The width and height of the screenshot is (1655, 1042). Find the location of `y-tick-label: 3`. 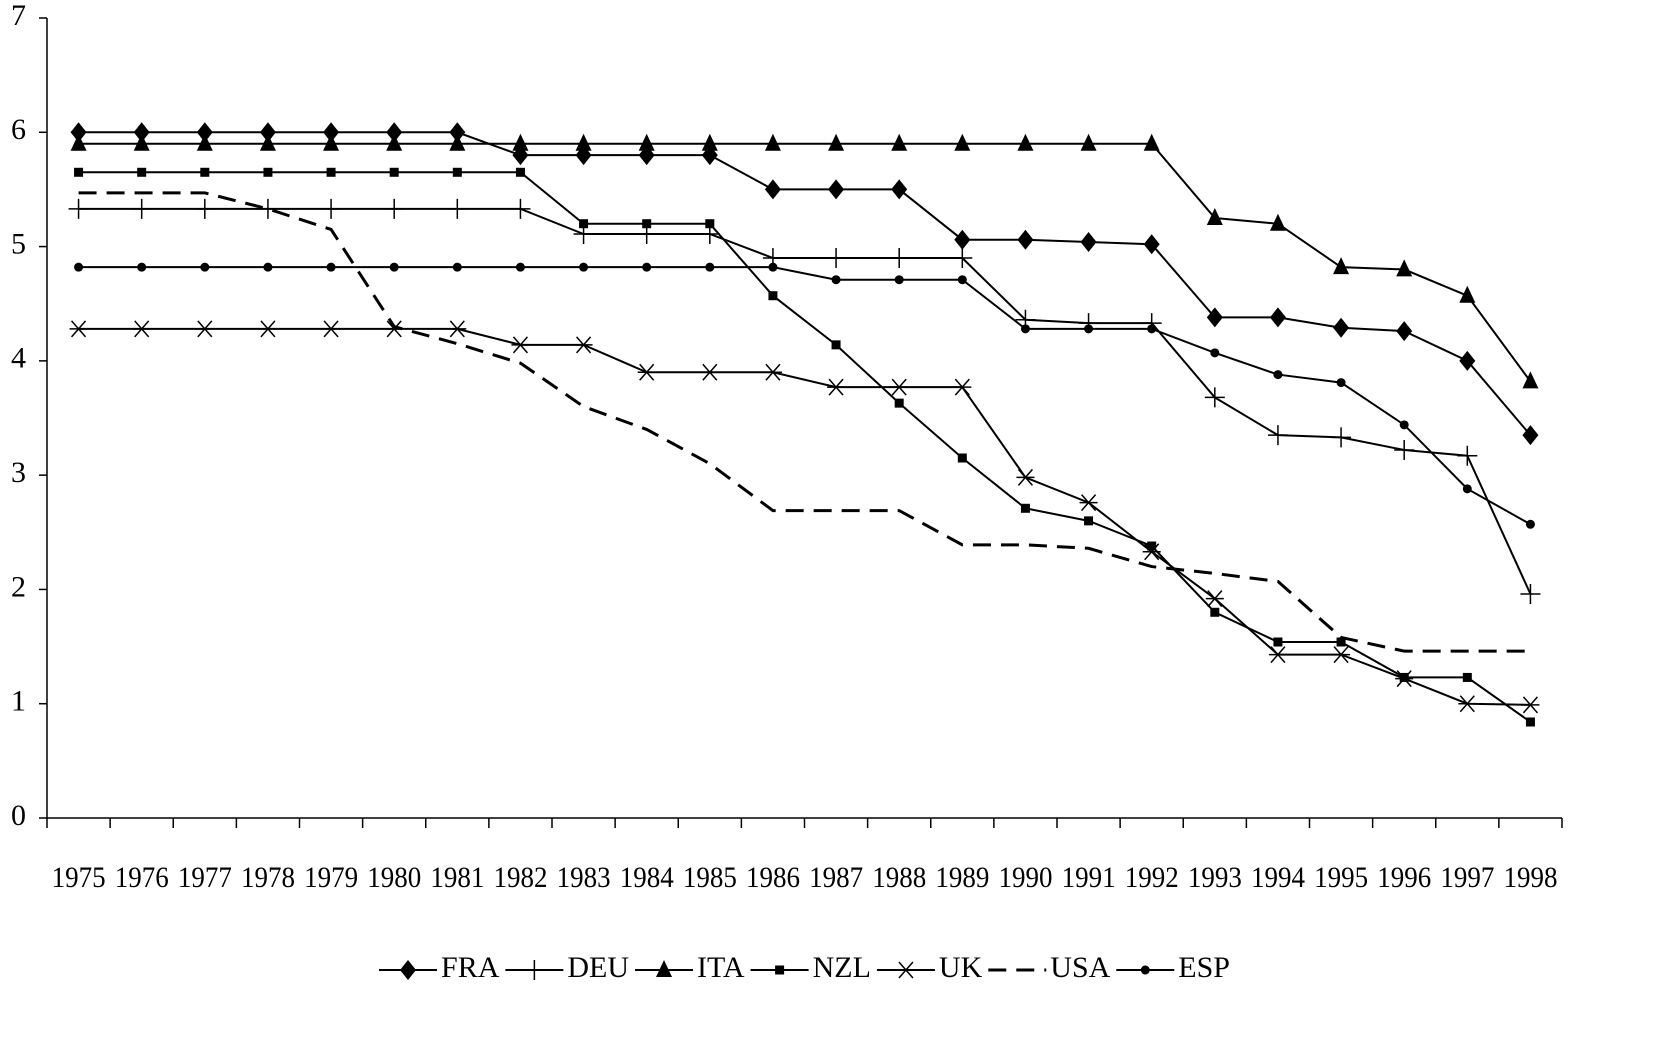

y-tick-label: 3 is located at coordinates (18, 472).